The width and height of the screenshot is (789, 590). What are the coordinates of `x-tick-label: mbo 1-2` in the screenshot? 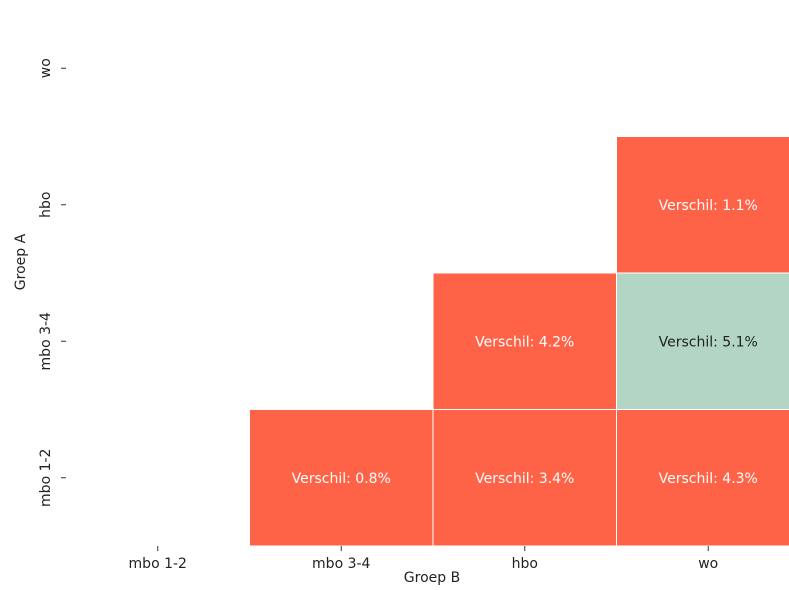 It's located at (158, 564).